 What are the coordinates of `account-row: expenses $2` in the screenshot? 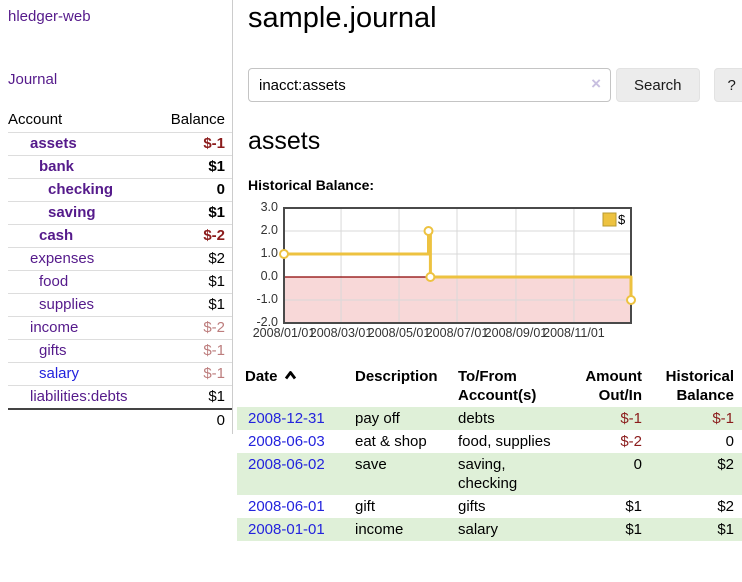 It's located at (120, 259).